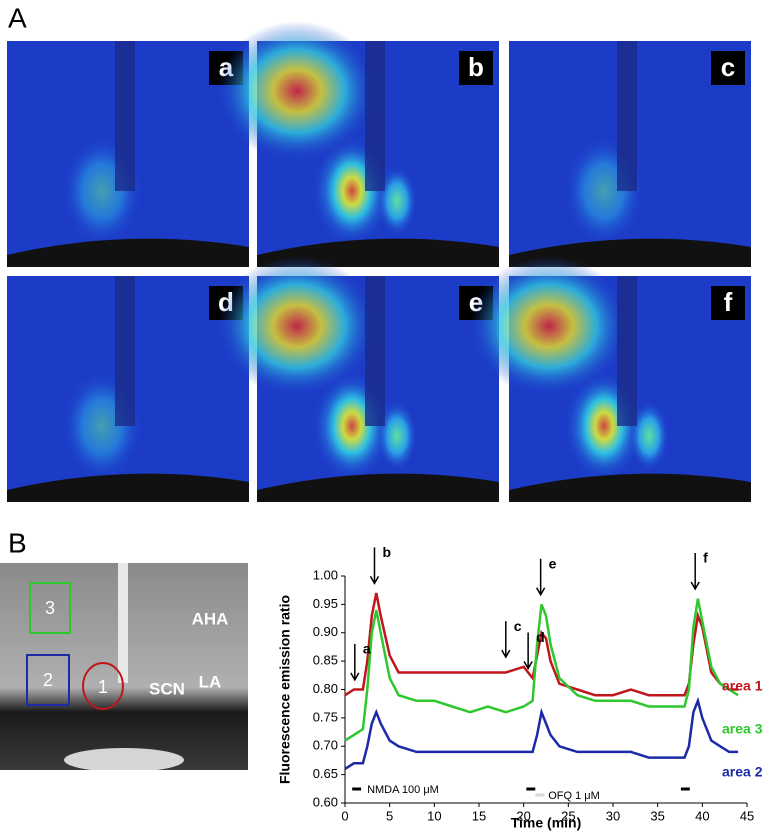 This screenshot has height=832, width=772. I want to click on image-label: f, so click(728, 302).